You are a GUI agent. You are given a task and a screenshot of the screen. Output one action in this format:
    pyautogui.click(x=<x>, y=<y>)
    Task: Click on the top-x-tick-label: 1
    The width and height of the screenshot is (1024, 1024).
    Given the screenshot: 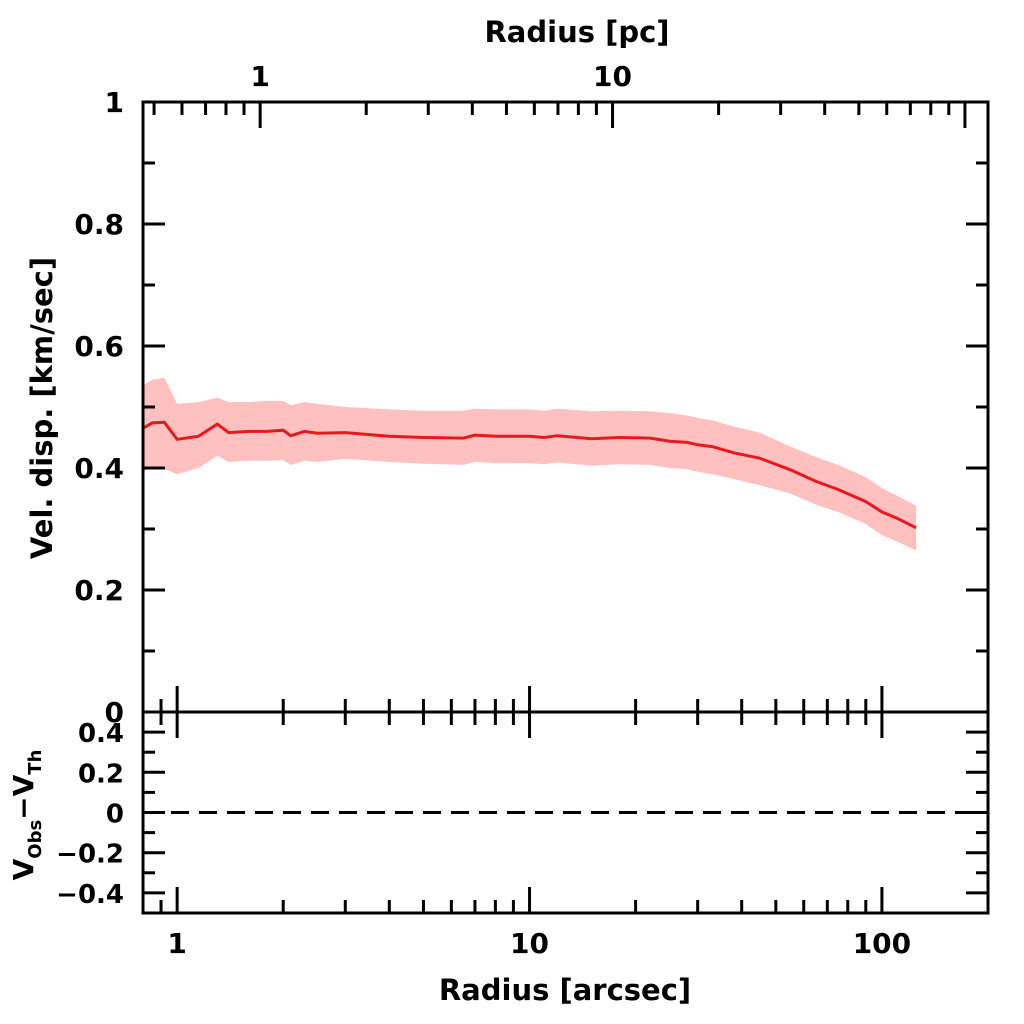 What is the action you would take?
    pyautogui.click(x=259, y=76)
    